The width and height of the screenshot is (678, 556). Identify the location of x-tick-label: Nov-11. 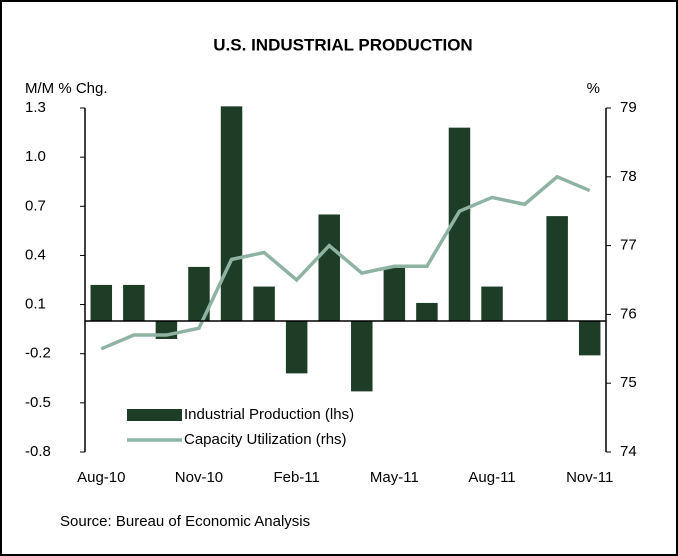
(589, 477).